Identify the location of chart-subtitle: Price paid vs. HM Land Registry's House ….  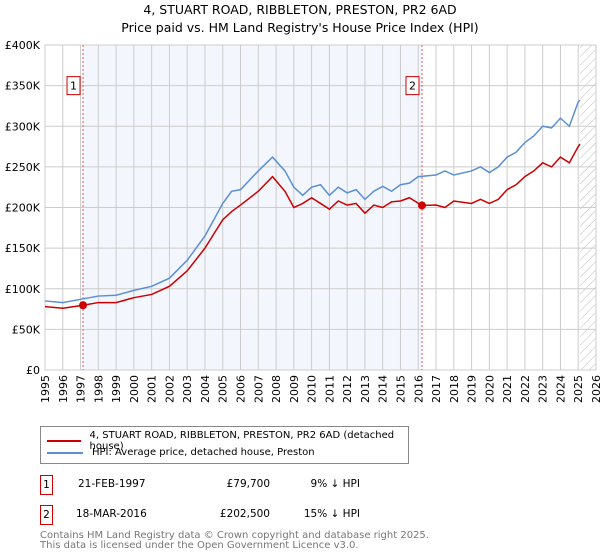
(300, 27).